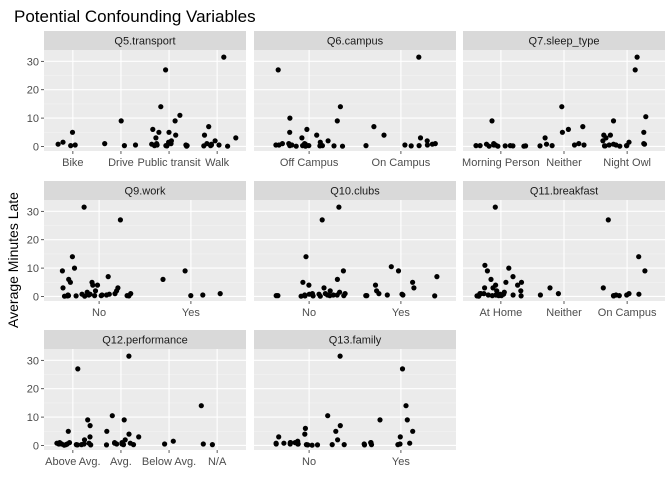  What do you see at coordinates (217, 462) in the screenshot?
I see `x-tick-label: N/A` at bounding box center [217, 462].